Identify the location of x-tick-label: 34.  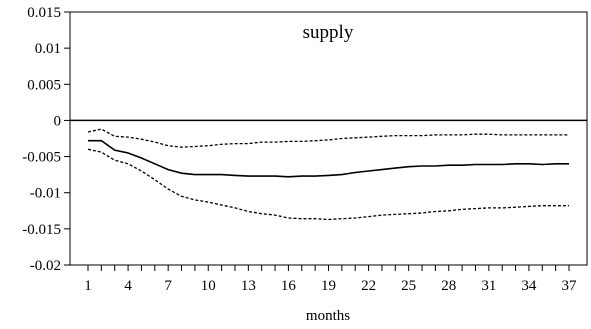
(529, 286).